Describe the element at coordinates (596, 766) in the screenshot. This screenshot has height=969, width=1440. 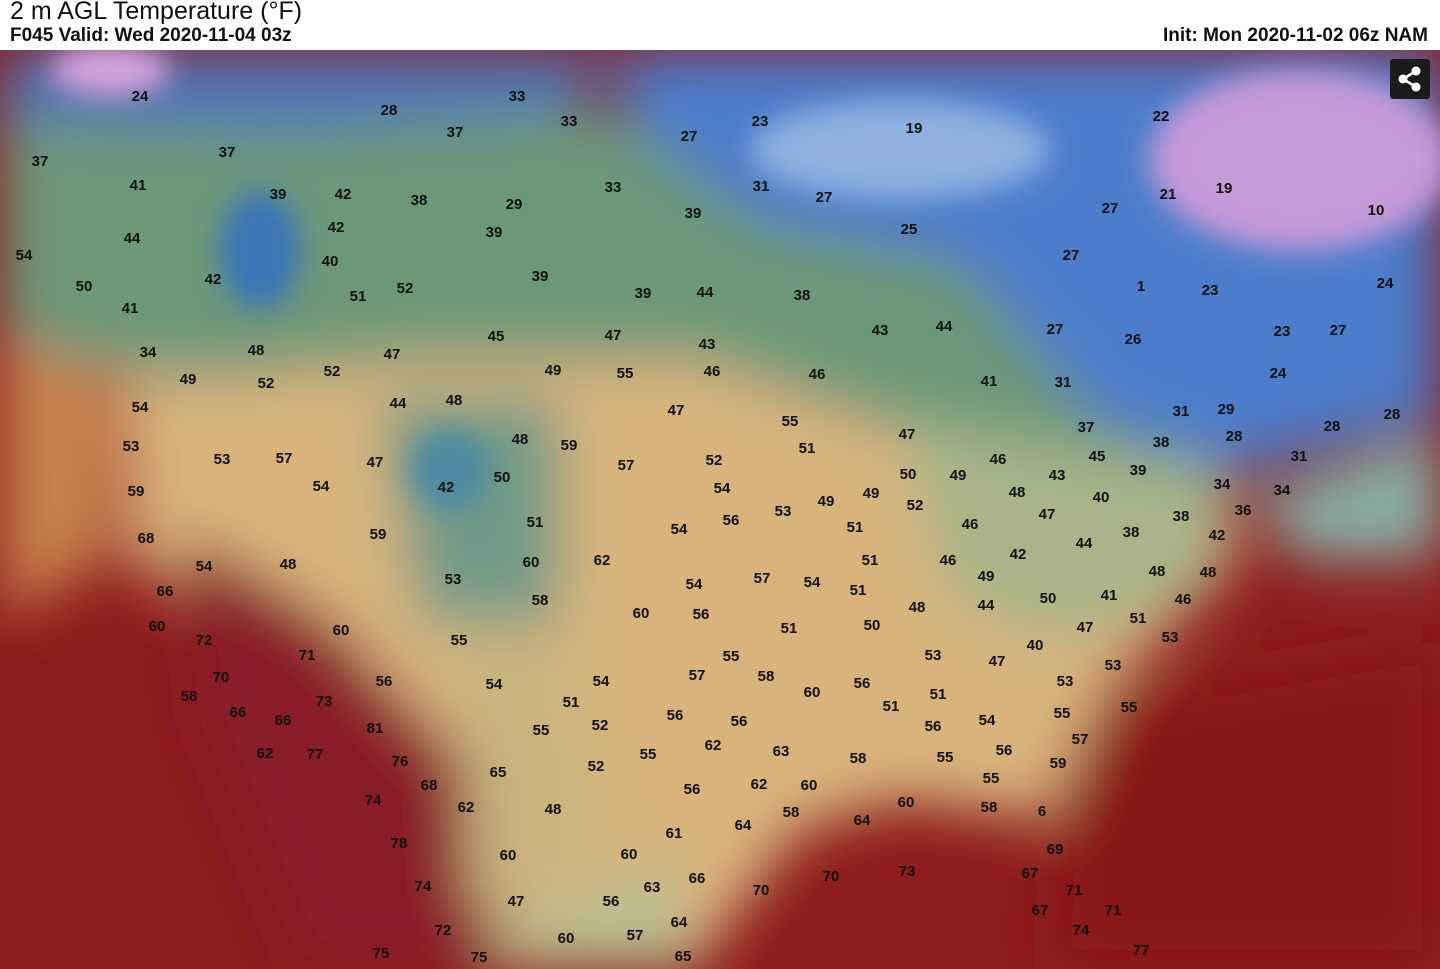
I see `temperature-label: 52` at that location.